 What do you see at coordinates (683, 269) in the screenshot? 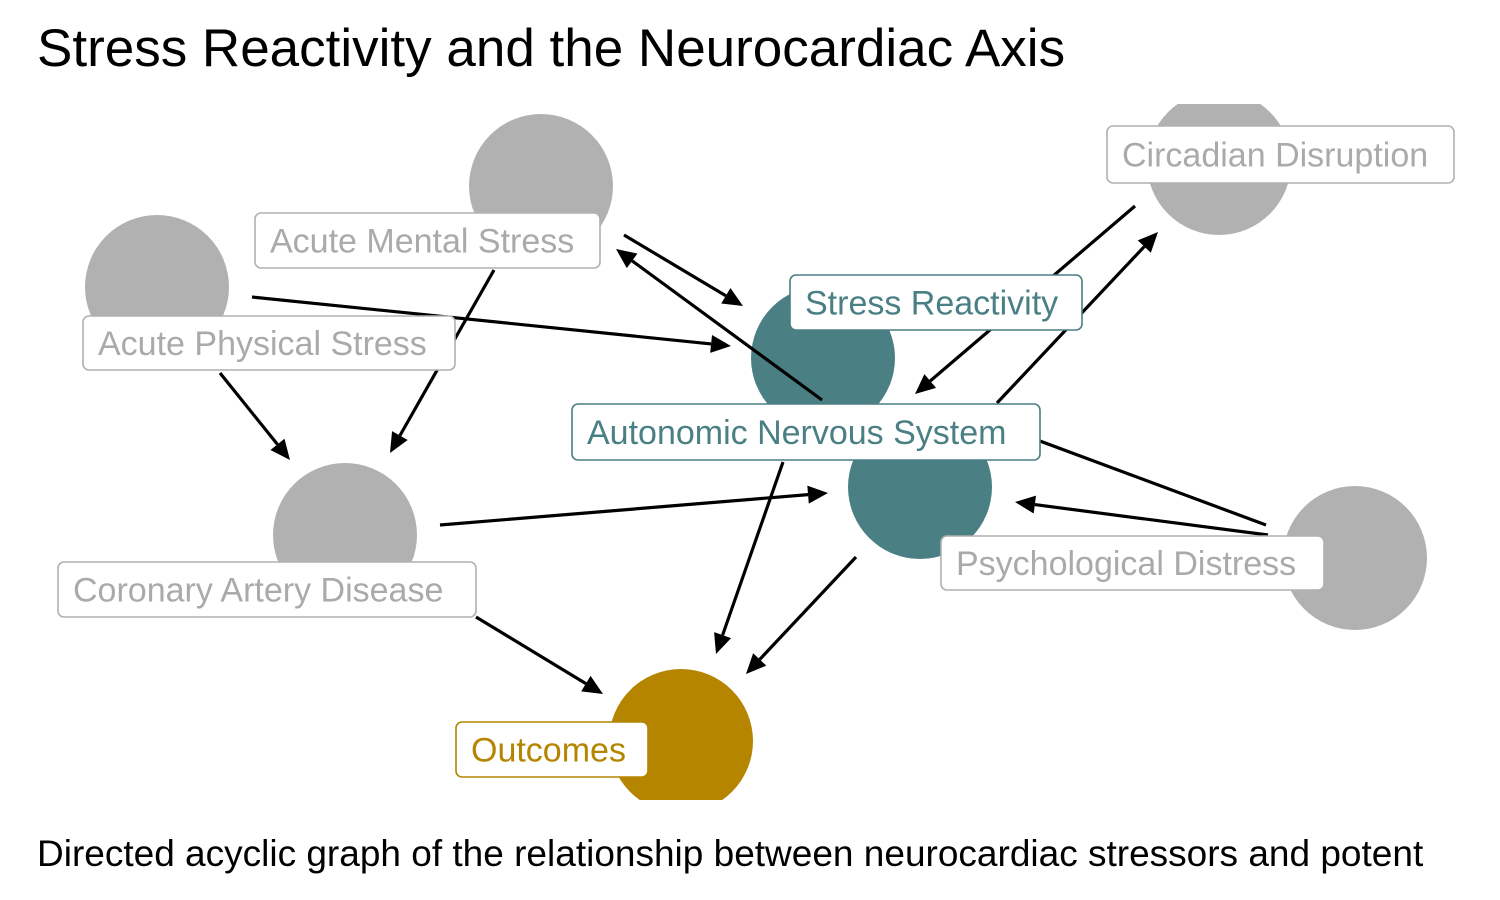
I see `edge-ams-to-sr` at bounding box center [683, 269].